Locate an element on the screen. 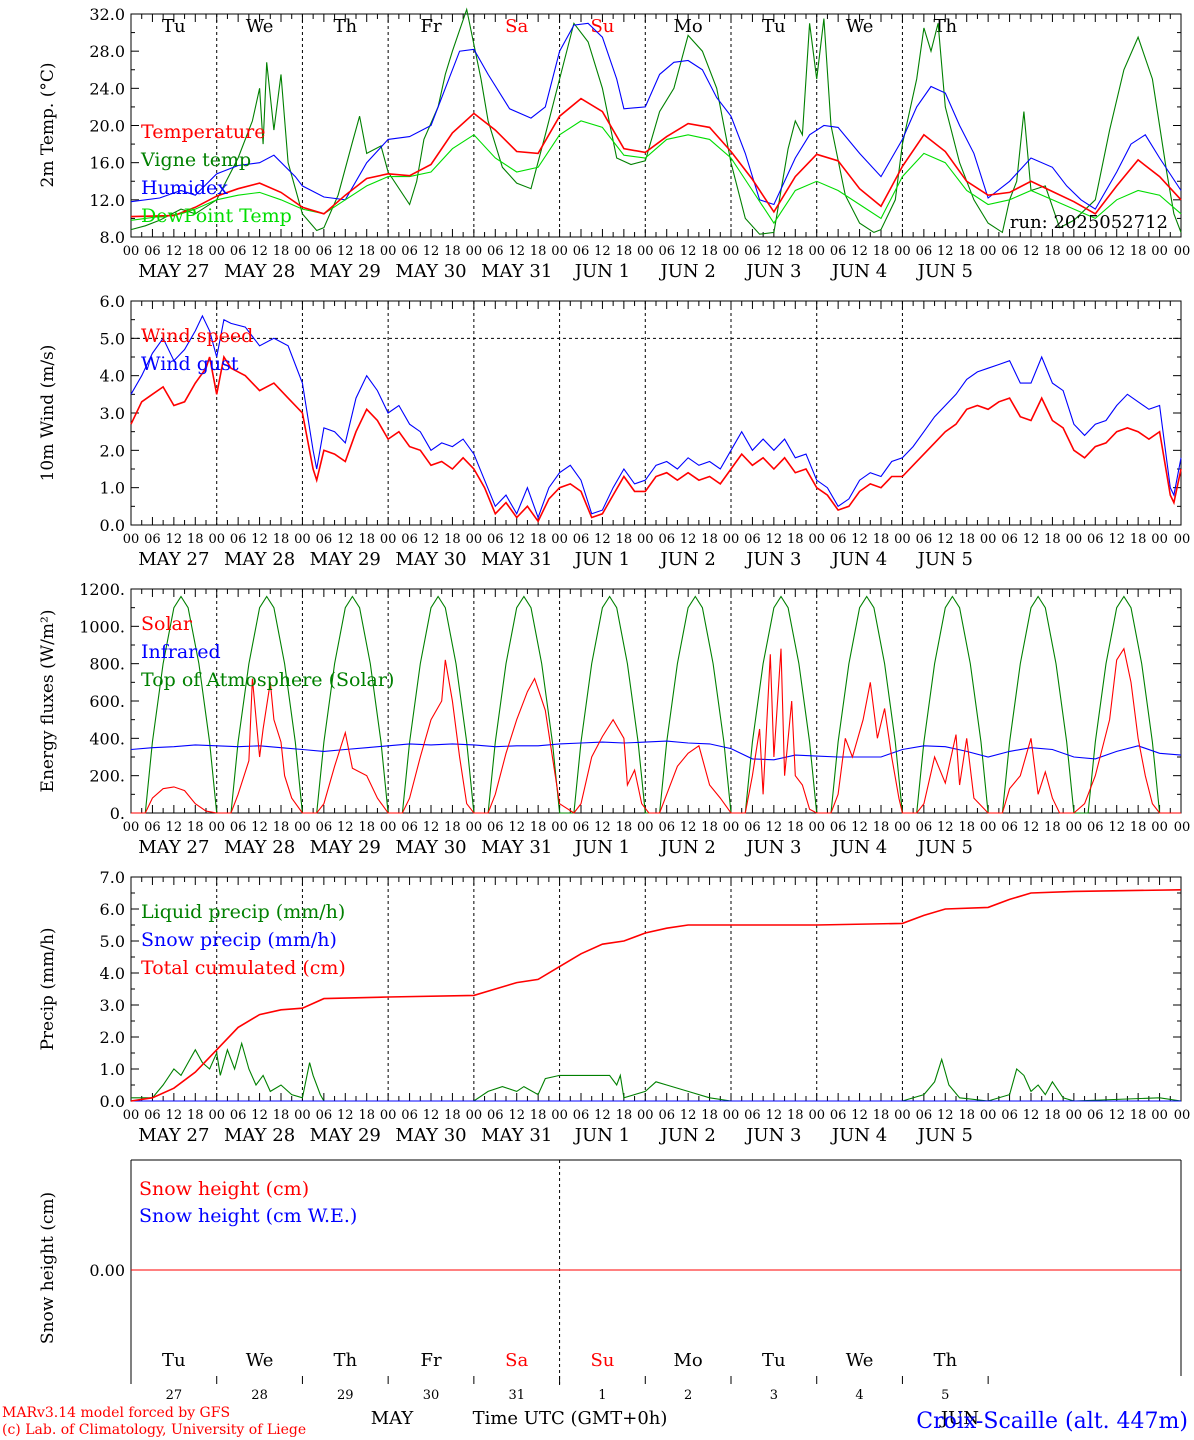 This screenshot has height=1440, width=1194. weekday-label: Tu is located at coordinates (174, 26).